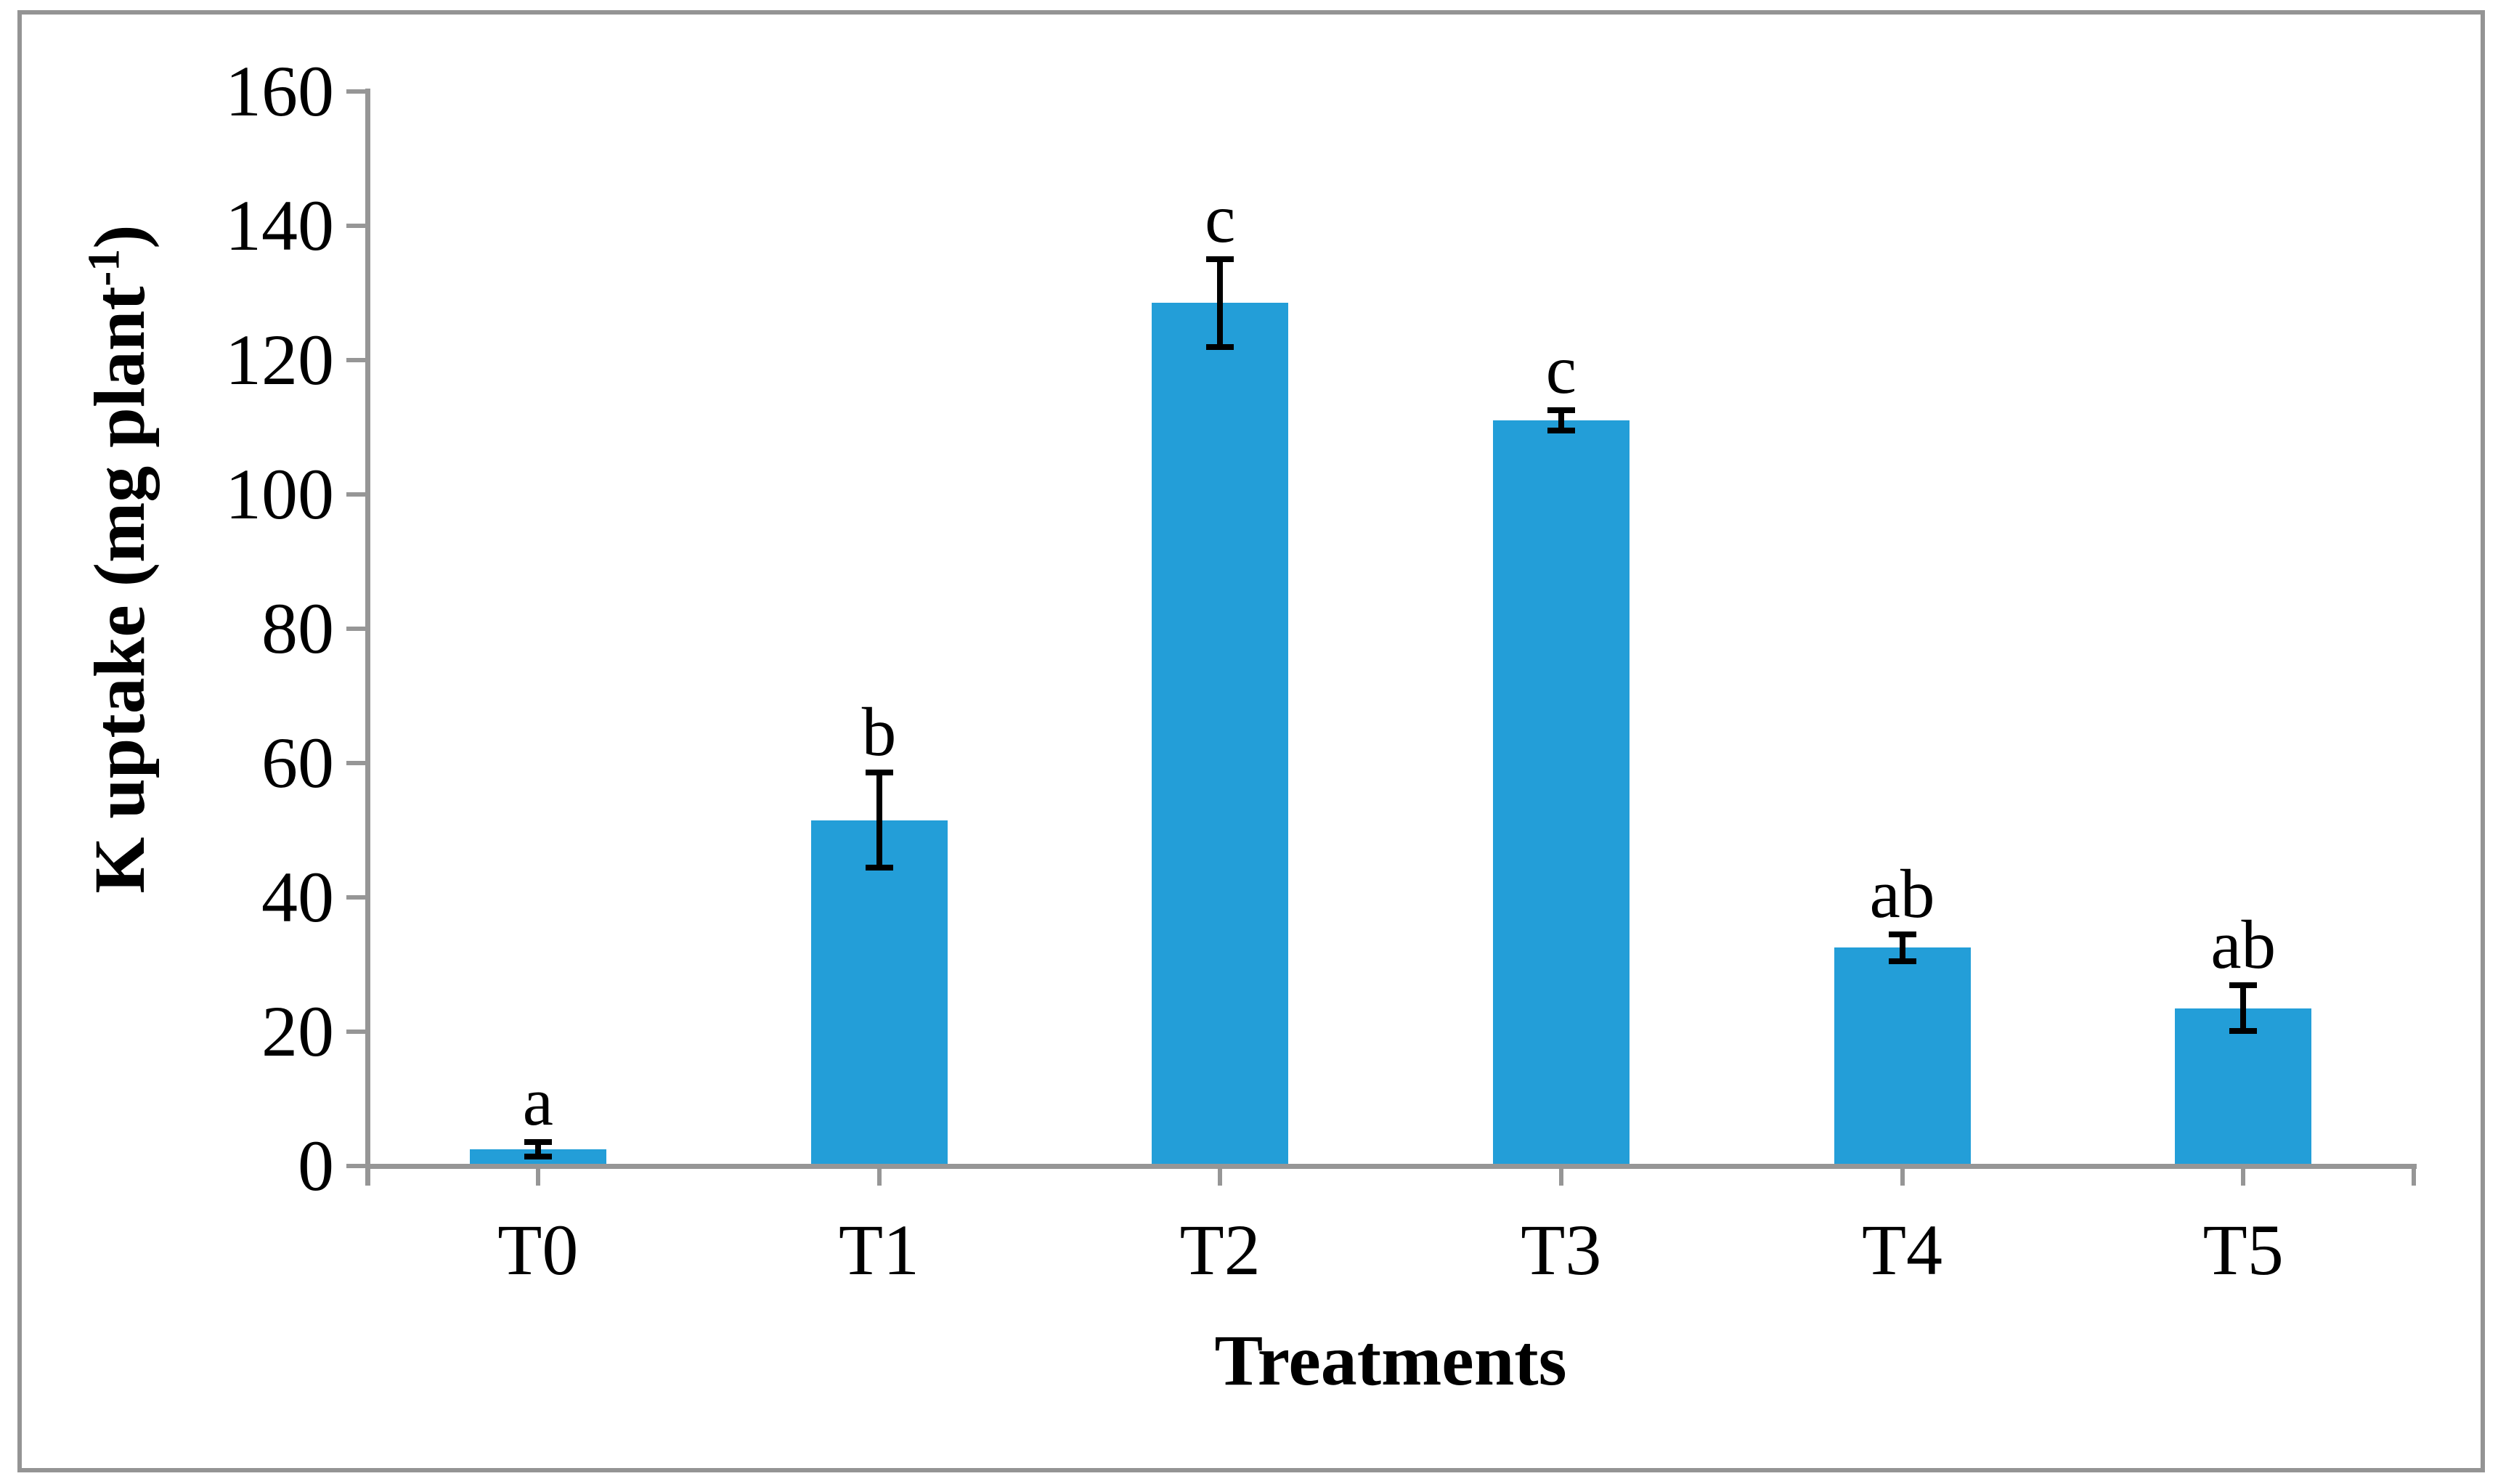 The width and height of the screenshot is (2498, 1484). Describe the element at coordinates (1561, 1250) in the screenshot. I see `x-tick-label-T3: T3` at that location.